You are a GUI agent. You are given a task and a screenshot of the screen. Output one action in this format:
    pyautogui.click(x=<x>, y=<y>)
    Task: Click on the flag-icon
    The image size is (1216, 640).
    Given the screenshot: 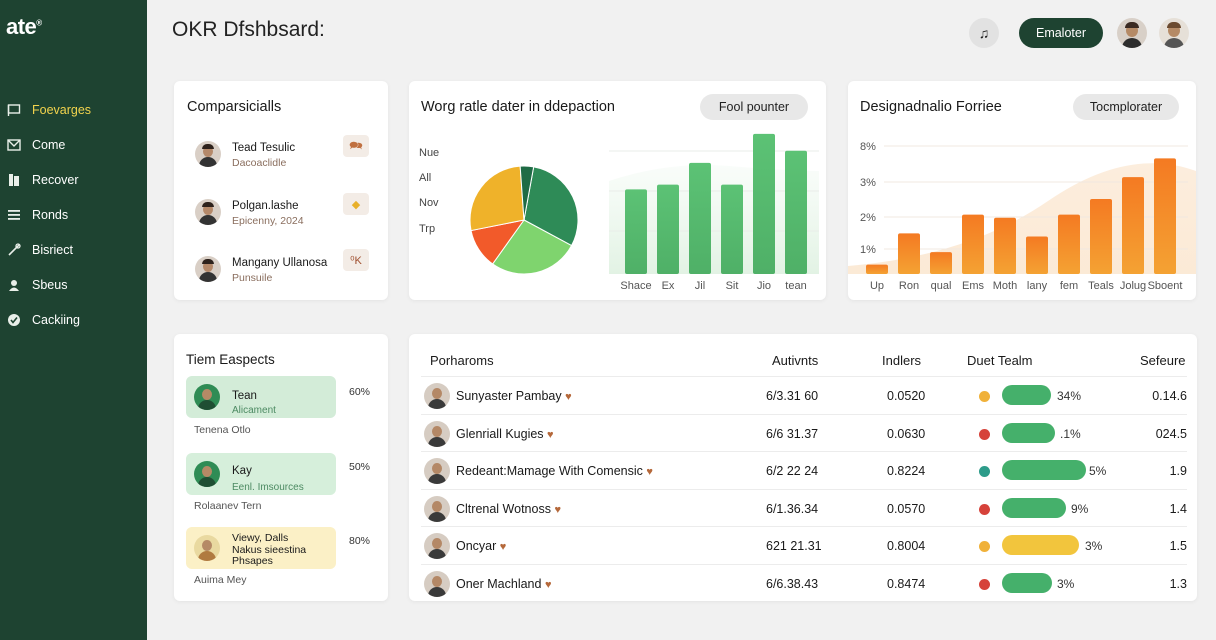 What is the action you would take?
    pyautogui.click(x=14, y=110)
    